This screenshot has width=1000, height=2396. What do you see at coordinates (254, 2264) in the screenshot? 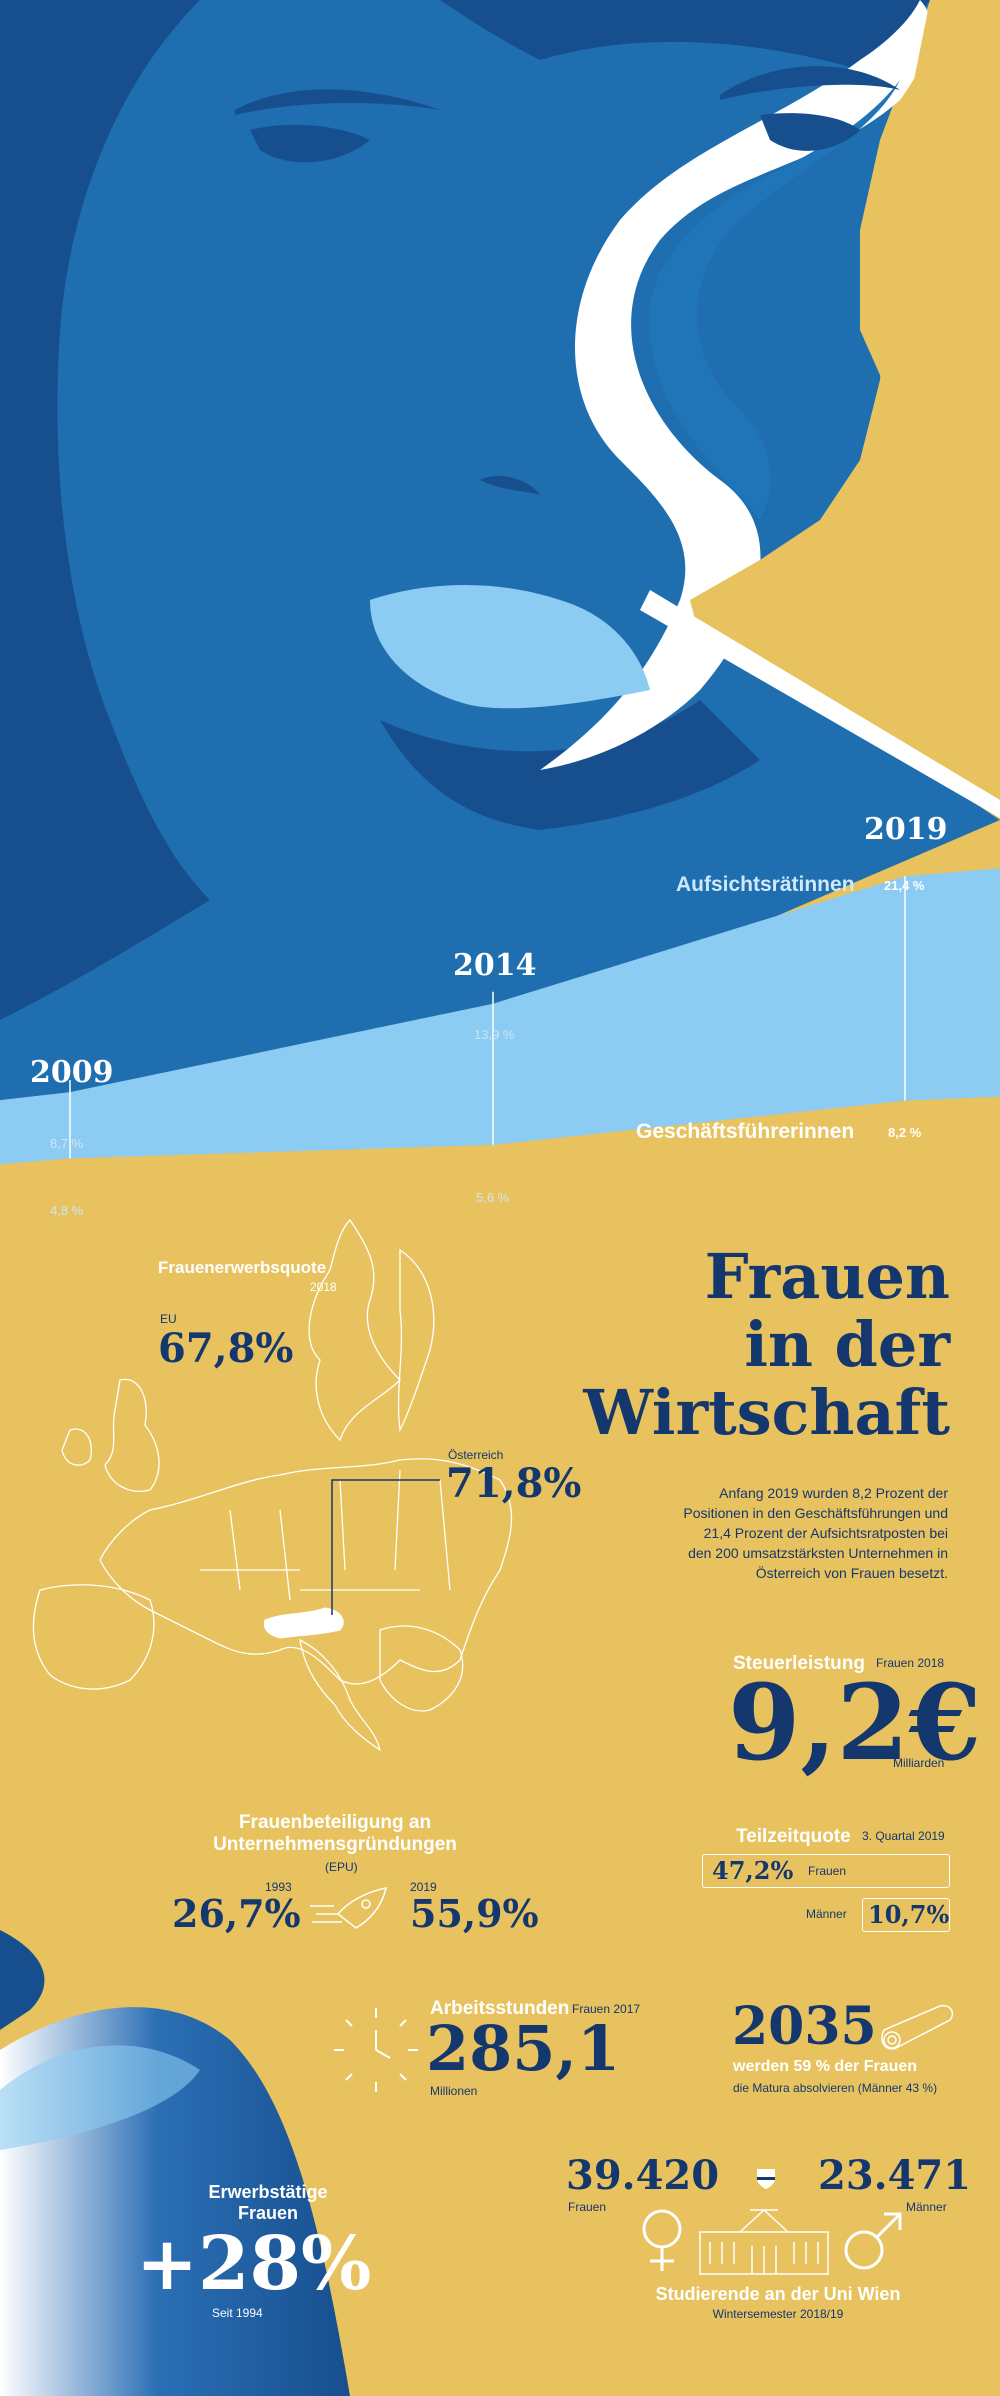
I see `erwerb-value: +28%` at bounding box center [254, 2264].